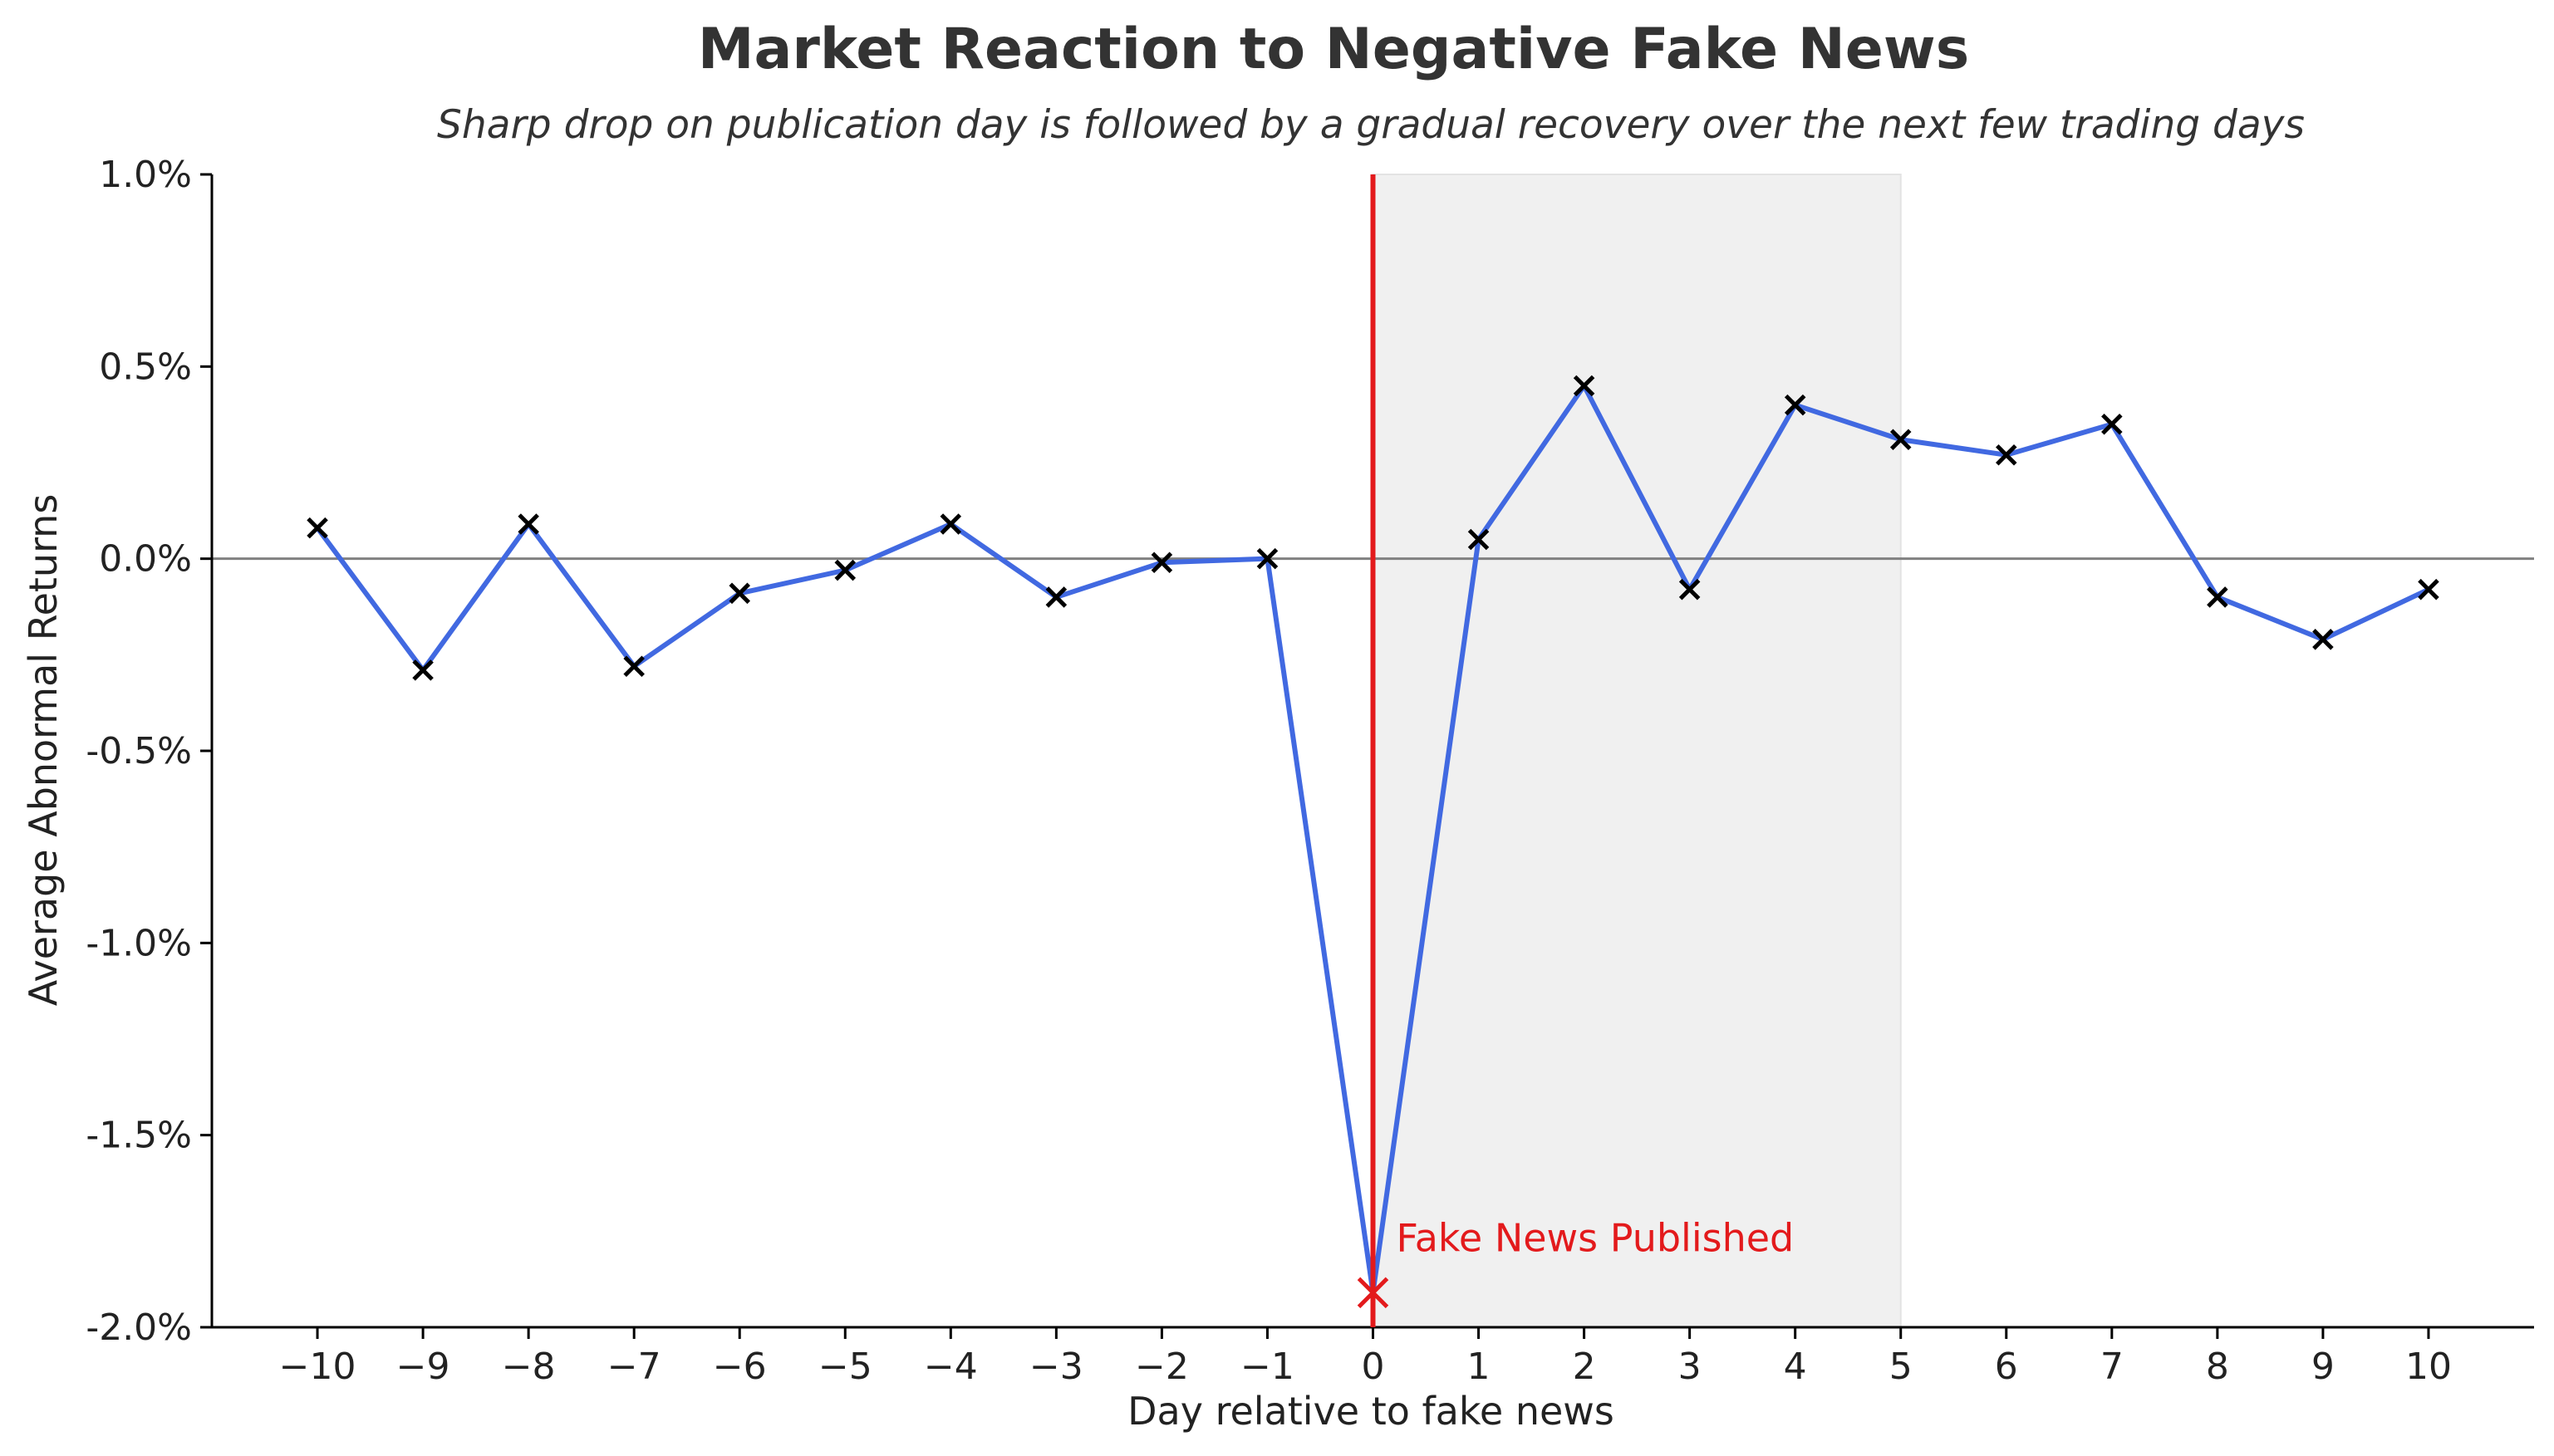 The image size is (2554, 1456). Describe the element at coordinates (845, 1367) in the screenshot. I see `x-tick-label: −5` at that location.